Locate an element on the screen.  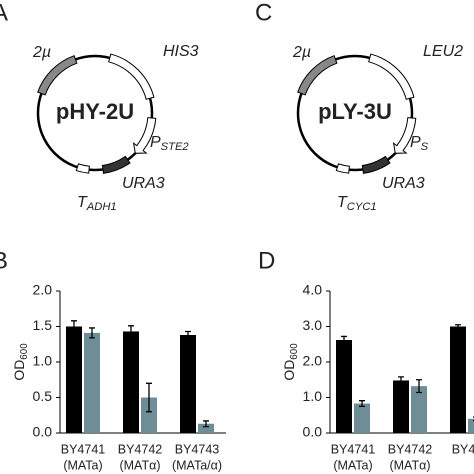
terminator-label-sub: ADH1 is located at coordinates (101, 207).